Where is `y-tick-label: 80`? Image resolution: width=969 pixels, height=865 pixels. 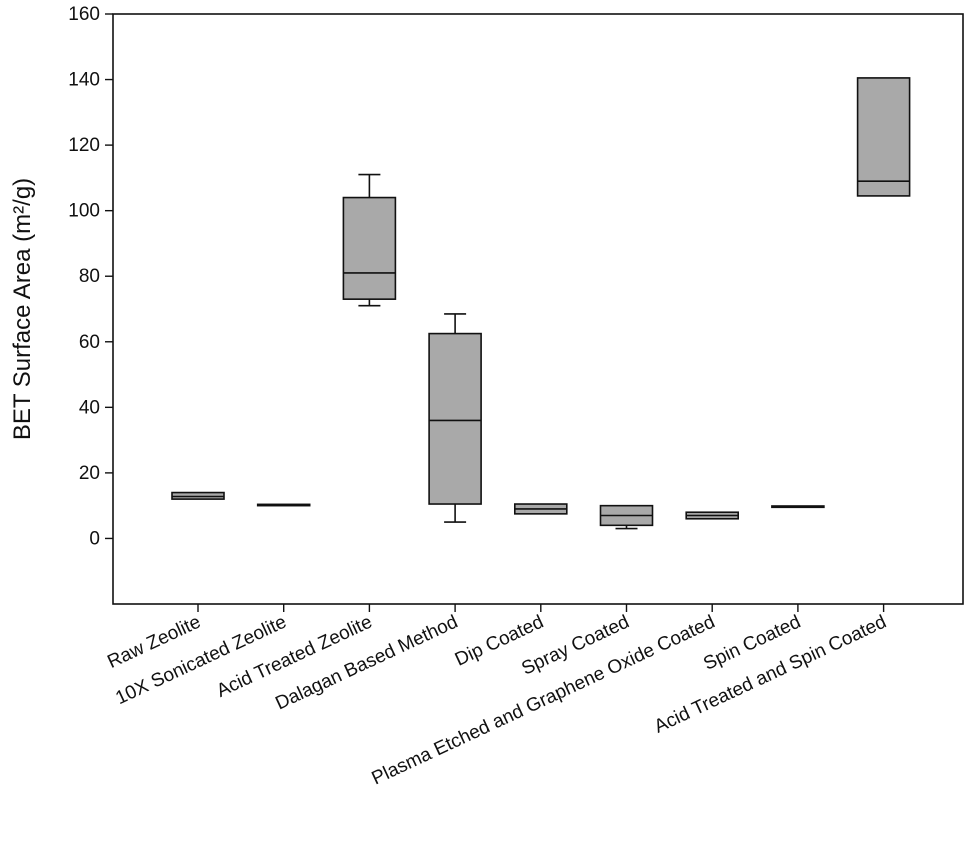 y-tick-label: 80 is located at coordinates (89, 276).